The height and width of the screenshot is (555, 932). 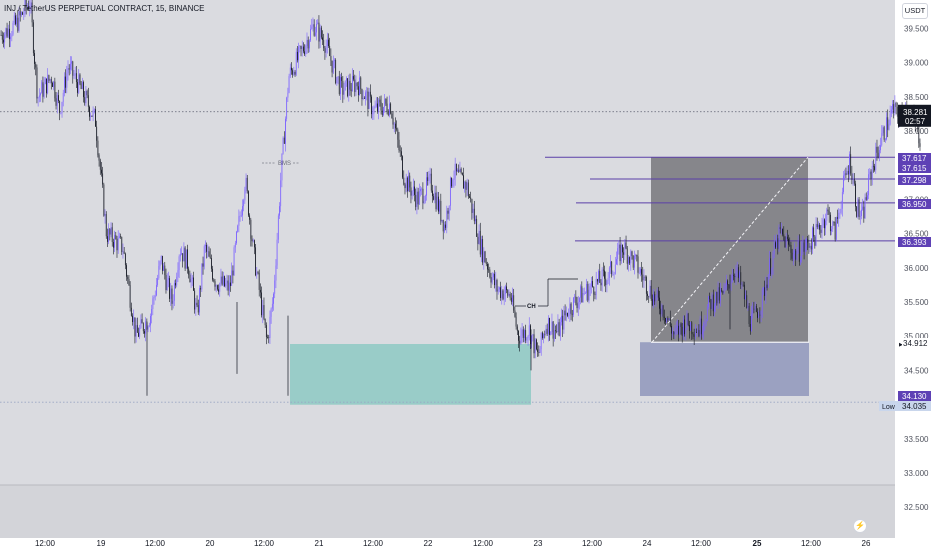 I want to click on price-axis, so click(x=913, y=275).